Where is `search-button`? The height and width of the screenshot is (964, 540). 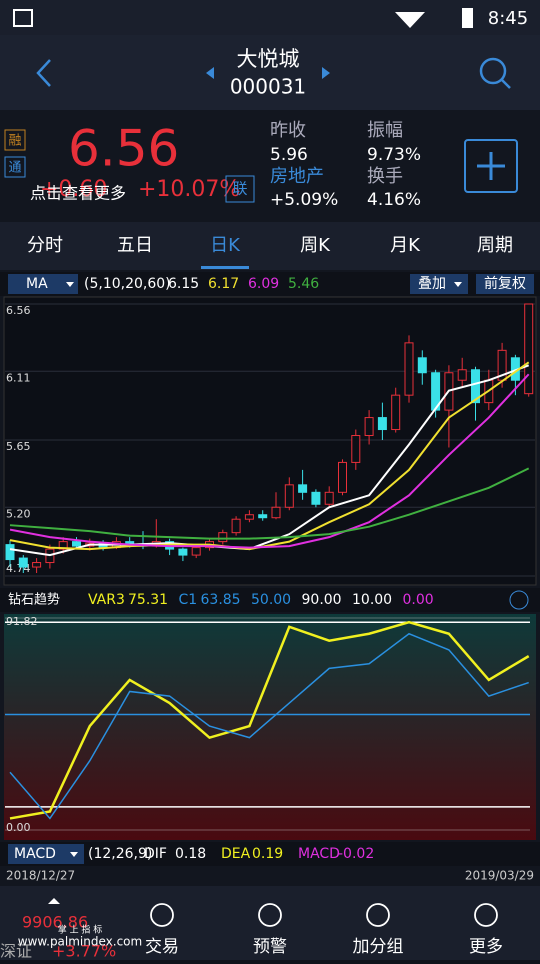 search-button is located at coordinates (493, 71).